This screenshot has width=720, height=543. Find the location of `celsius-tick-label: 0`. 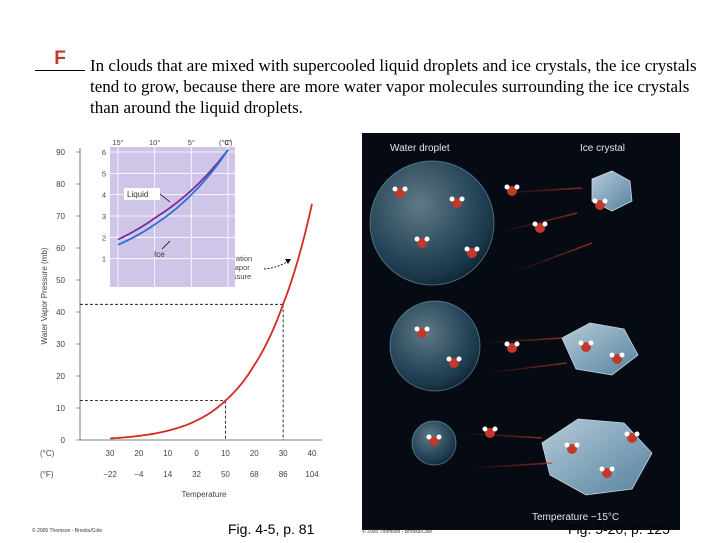

celsius-tick-label: 0 is located at coordinates (196, 453).